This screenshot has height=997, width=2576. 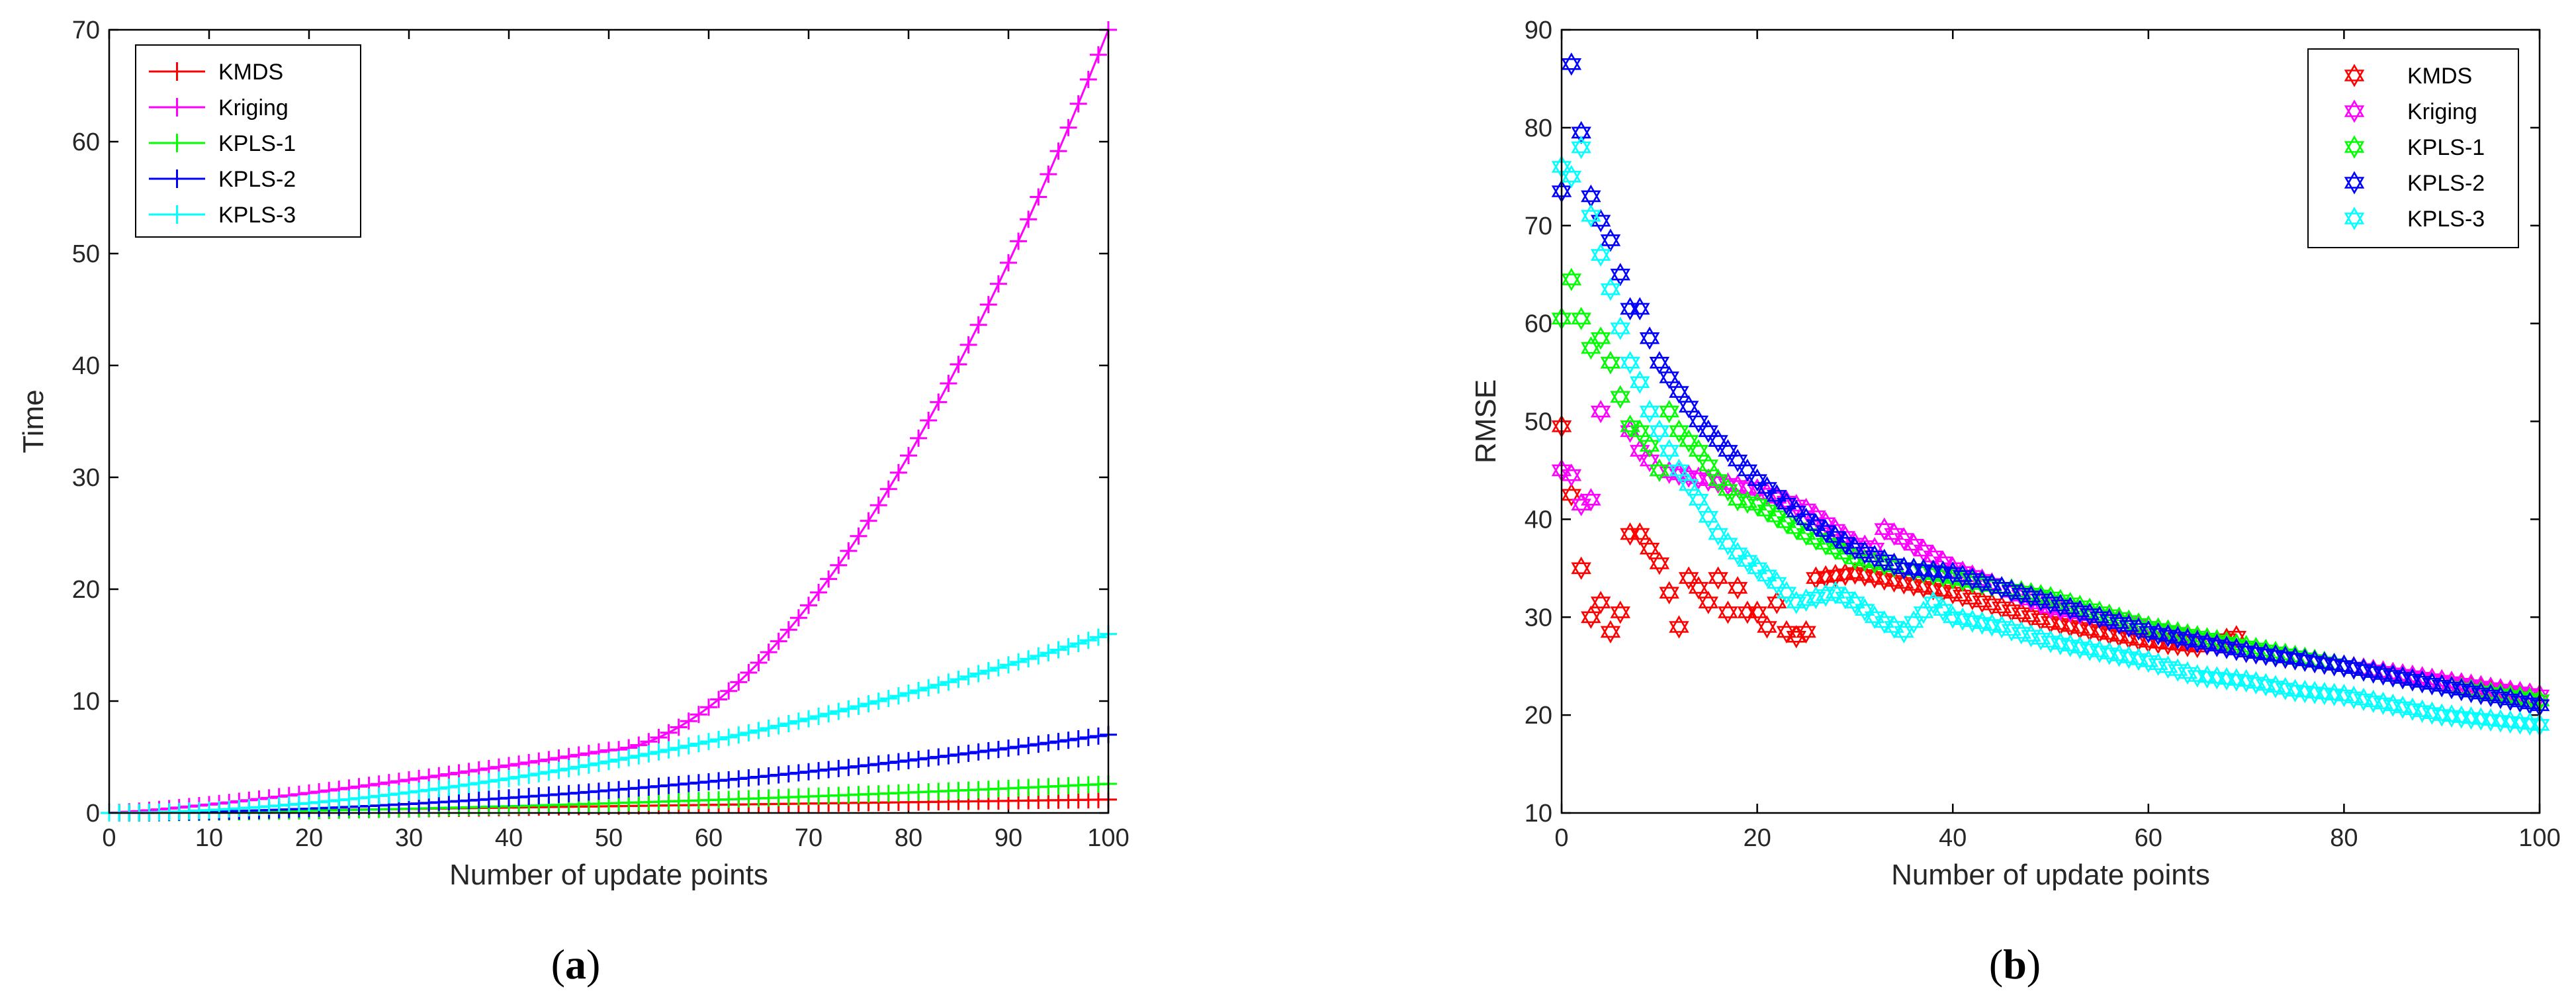 What do you see at coordinates (222, 215) in the screenshot?
I see `legend-entry-kpls-3: KPLS-3` at bounding box center [222, 215].